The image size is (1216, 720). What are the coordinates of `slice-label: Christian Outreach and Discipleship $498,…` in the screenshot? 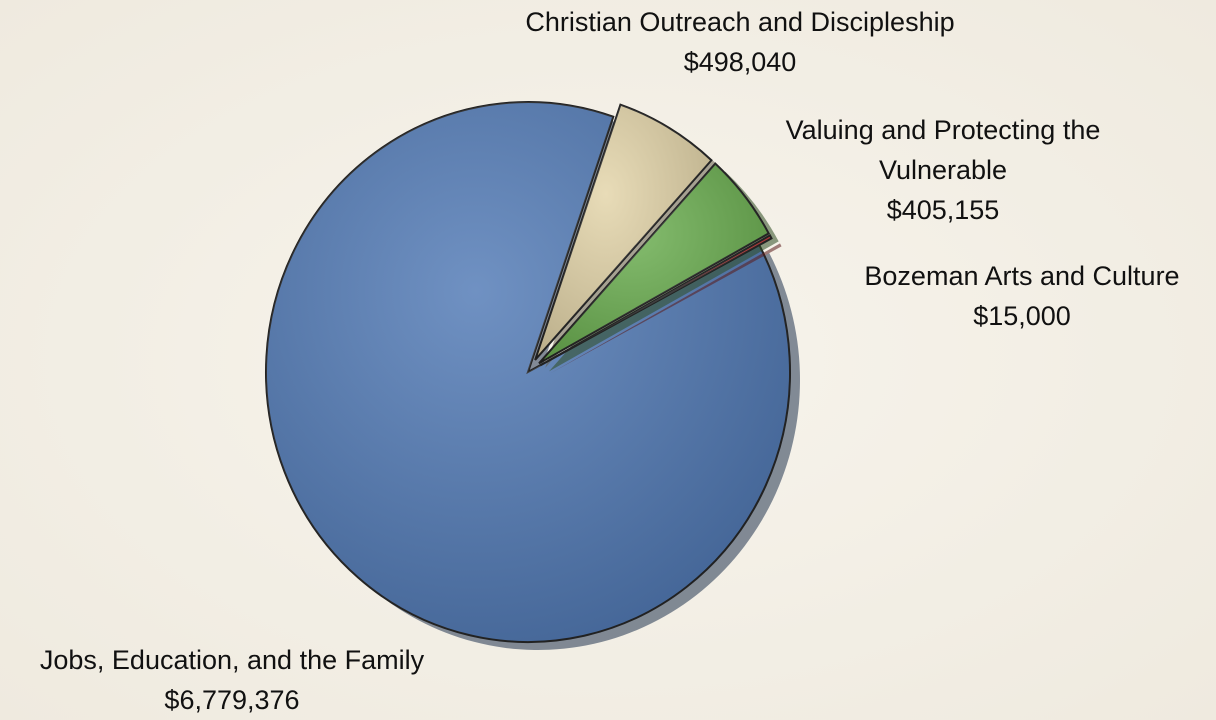 It's located at (740, 42).